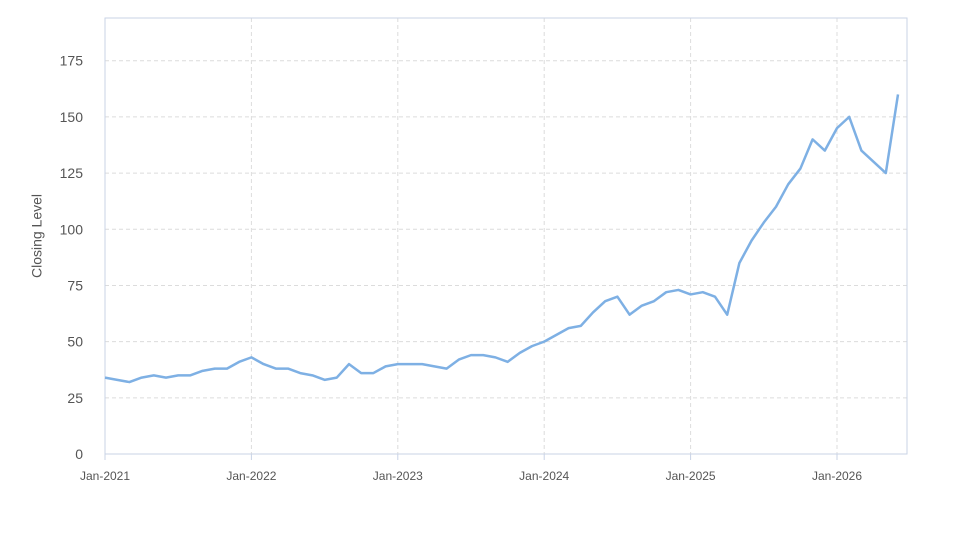  Describe the element at coordinates (398, 476) in the screenshot. I see `x-tick-label: Jan-2023` at that location.